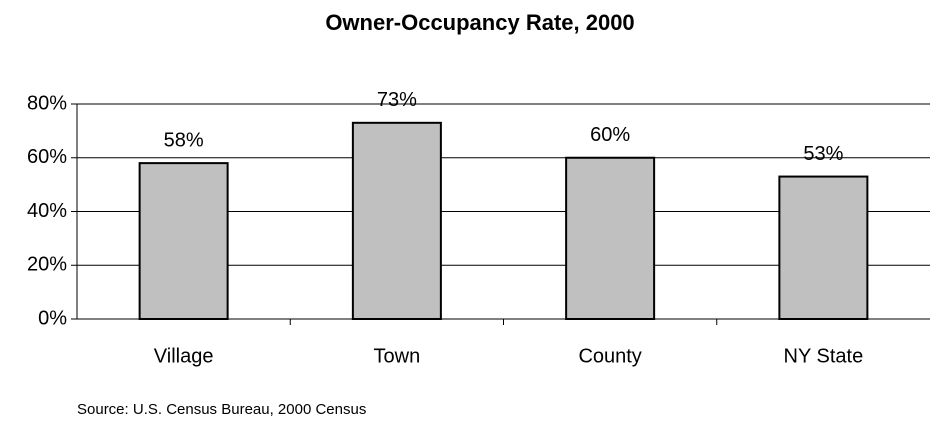 This screenshot has height=429, width=931. What do you see at coordinates (47, 265) in the screenshot?
I see `y-tick-label: 20%` at bounding box center [47, 265].